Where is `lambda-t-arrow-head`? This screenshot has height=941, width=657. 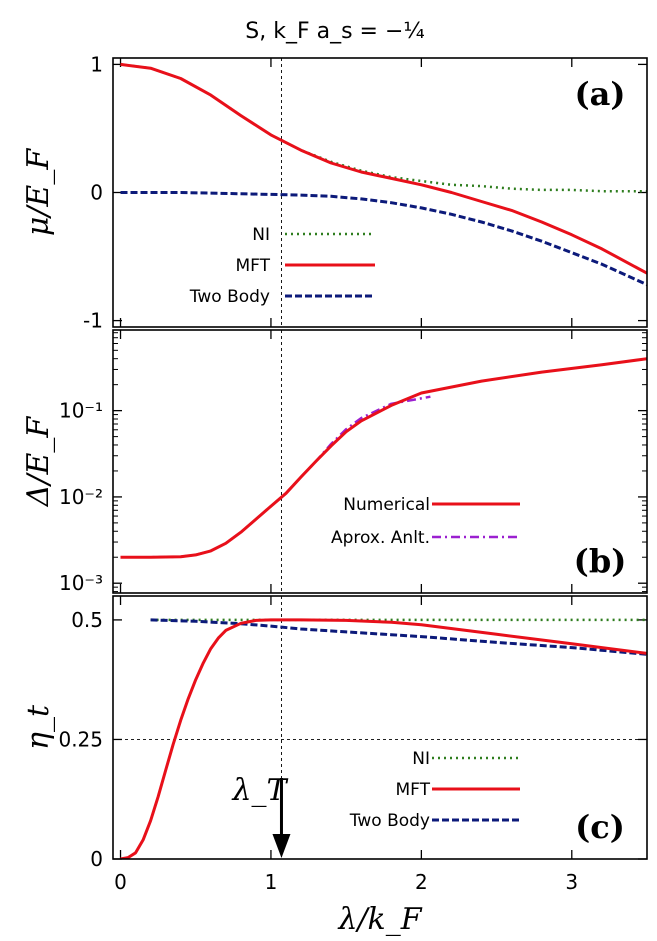 lambda-t-arrow-head is located at coordinates (281, 846).